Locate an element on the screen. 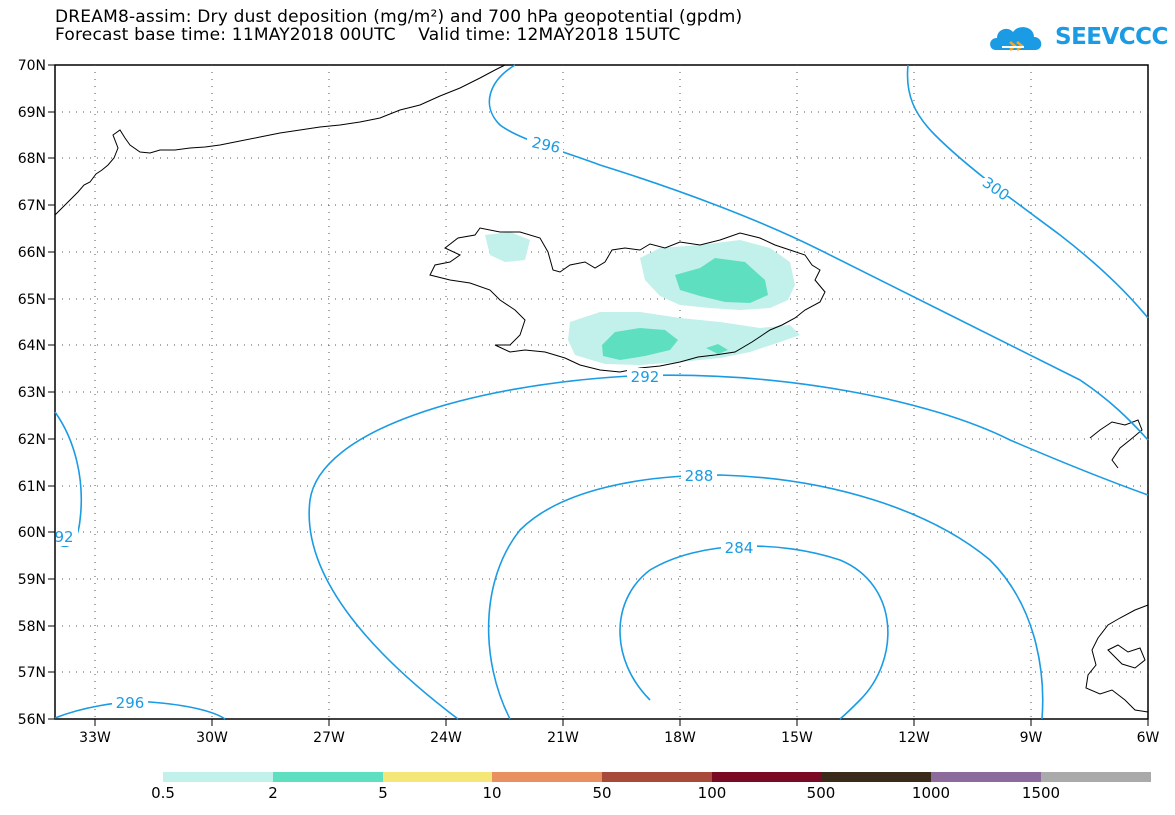  lon-label: 18W is located at coordinates (680, 738).